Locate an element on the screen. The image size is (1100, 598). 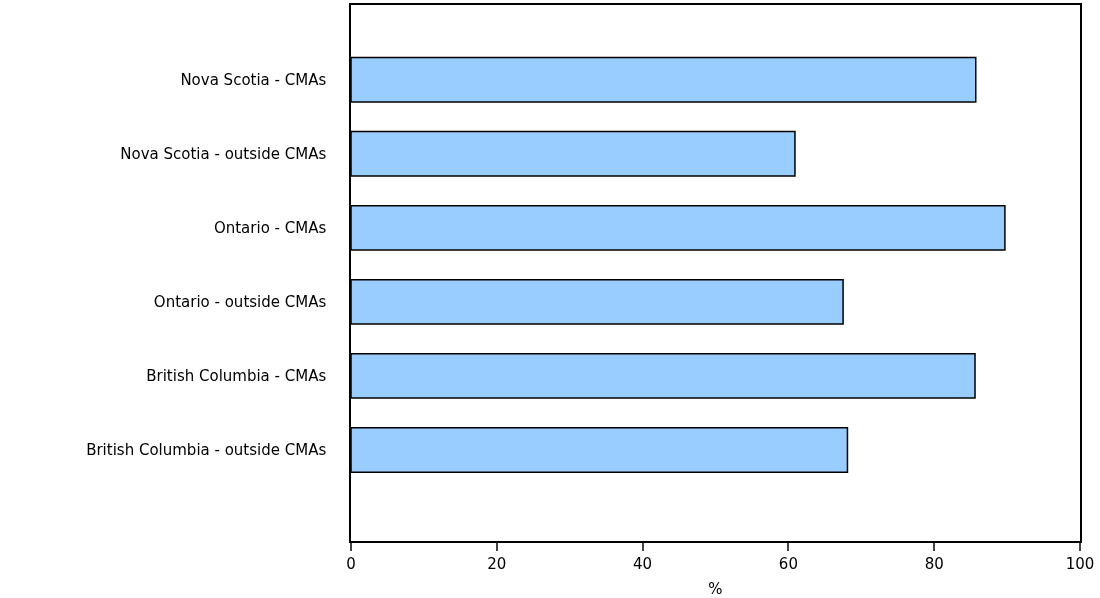
x-tick-label: 100 is located at coordinates (1080, 563).